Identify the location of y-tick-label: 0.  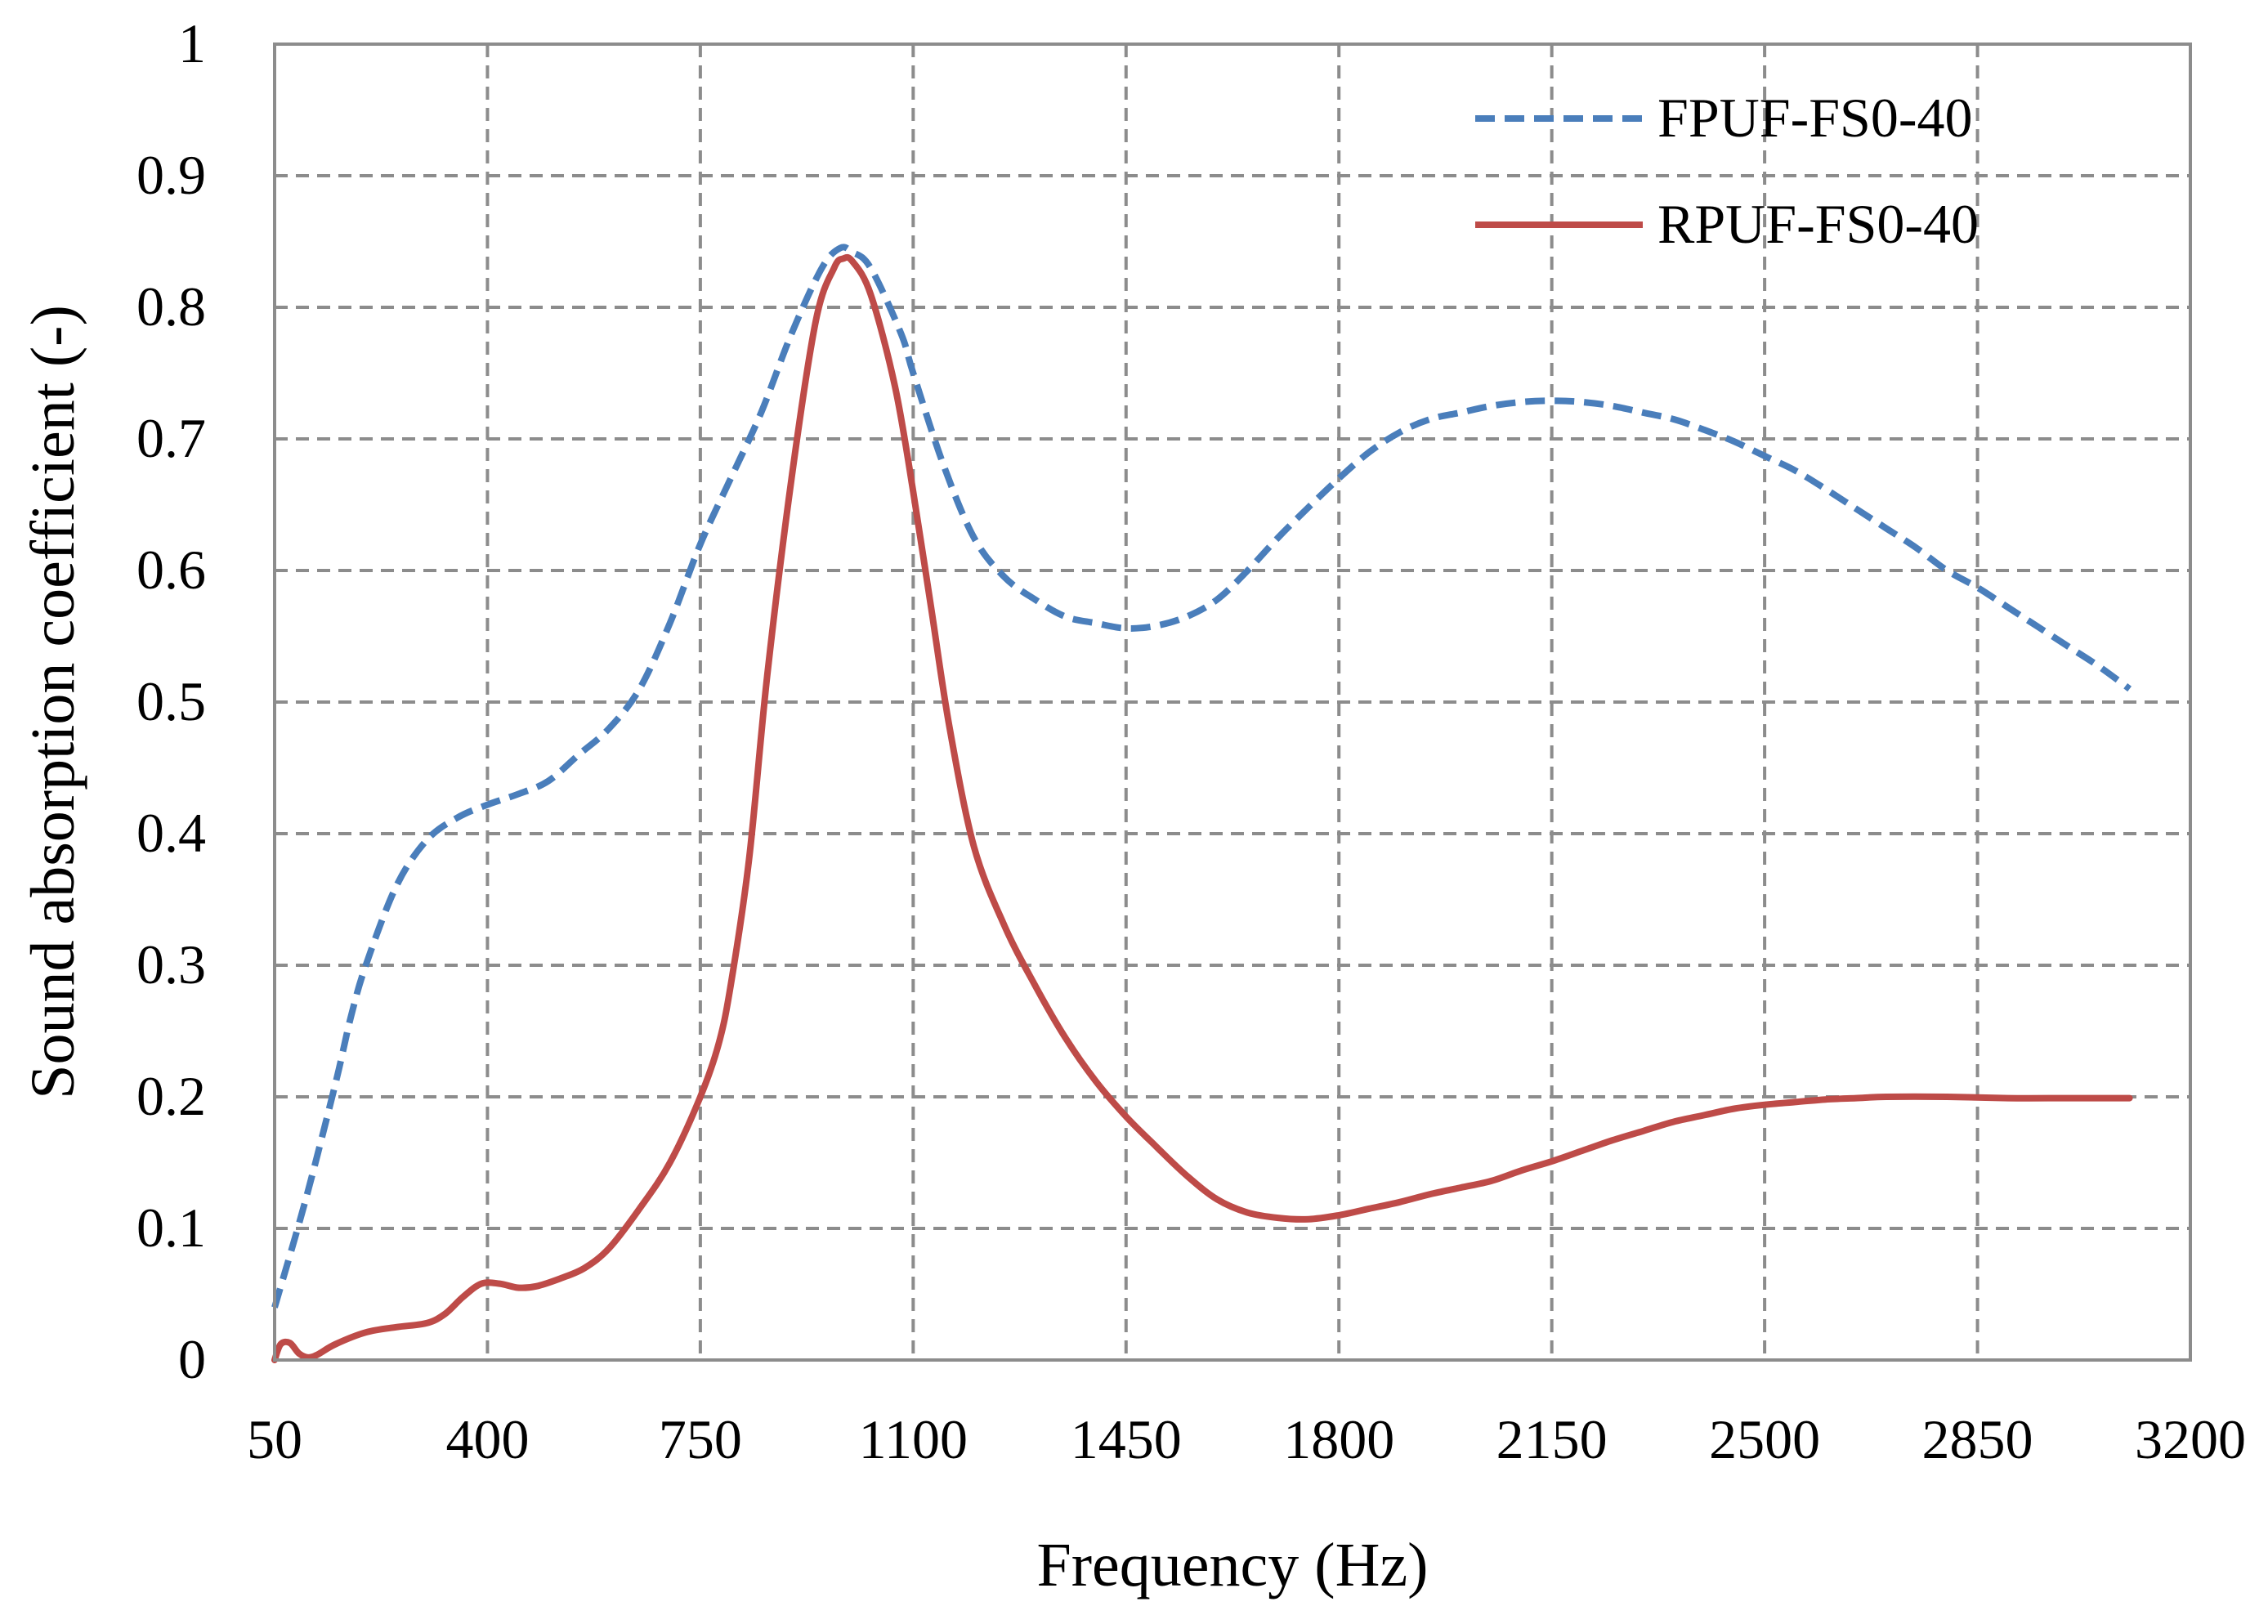
(192, 1359).